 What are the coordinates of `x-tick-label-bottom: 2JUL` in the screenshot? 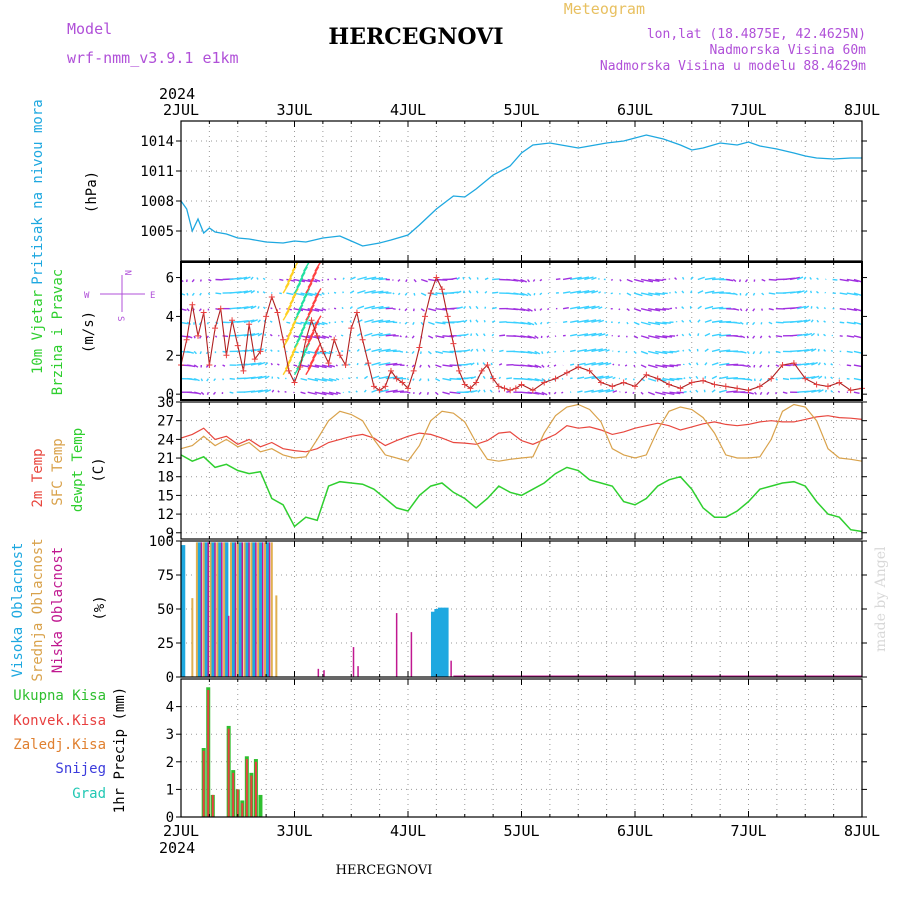 It's located at (181, 831).